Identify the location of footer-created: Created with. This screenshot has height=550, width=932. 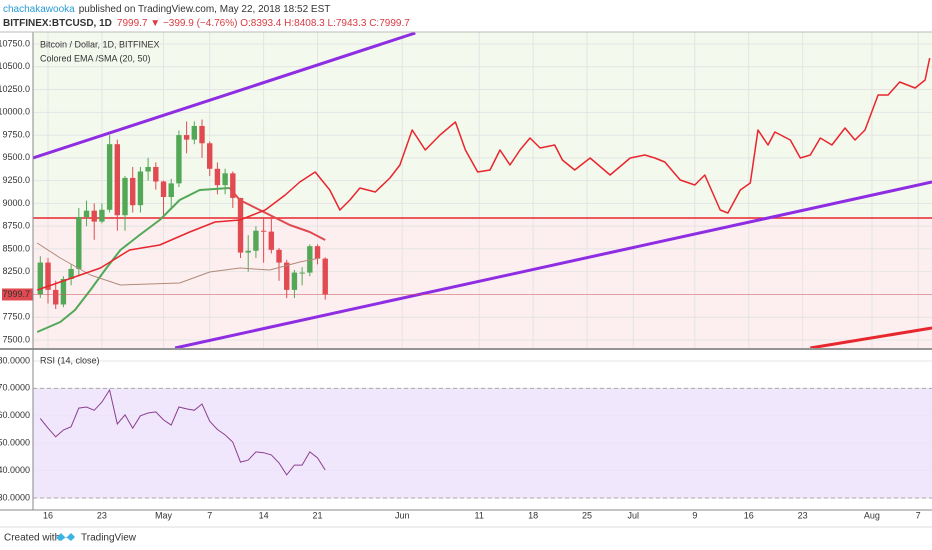
(32, 538).